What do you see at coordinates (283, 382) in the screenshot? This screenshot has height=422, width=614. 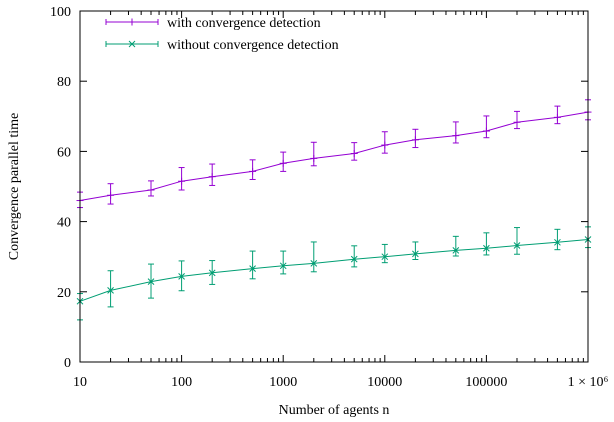 I see `x-tick-label: 1000` at bounding box center [283, 382].